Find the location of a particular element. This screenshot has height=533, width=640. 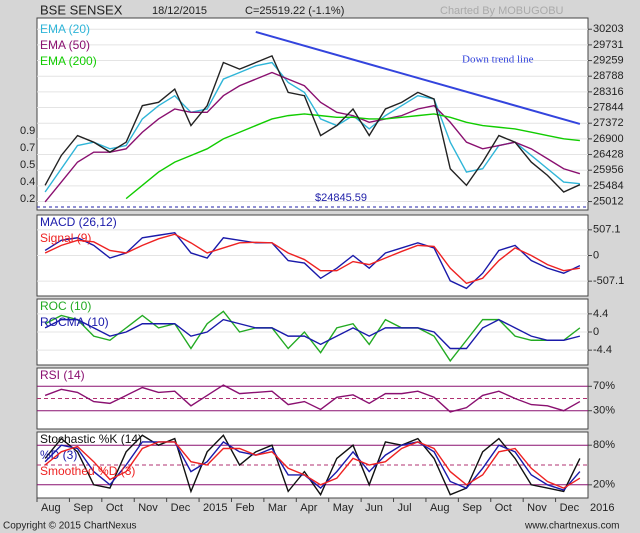

legend-entry: Signal (9) is located at coordinates (65, 238).